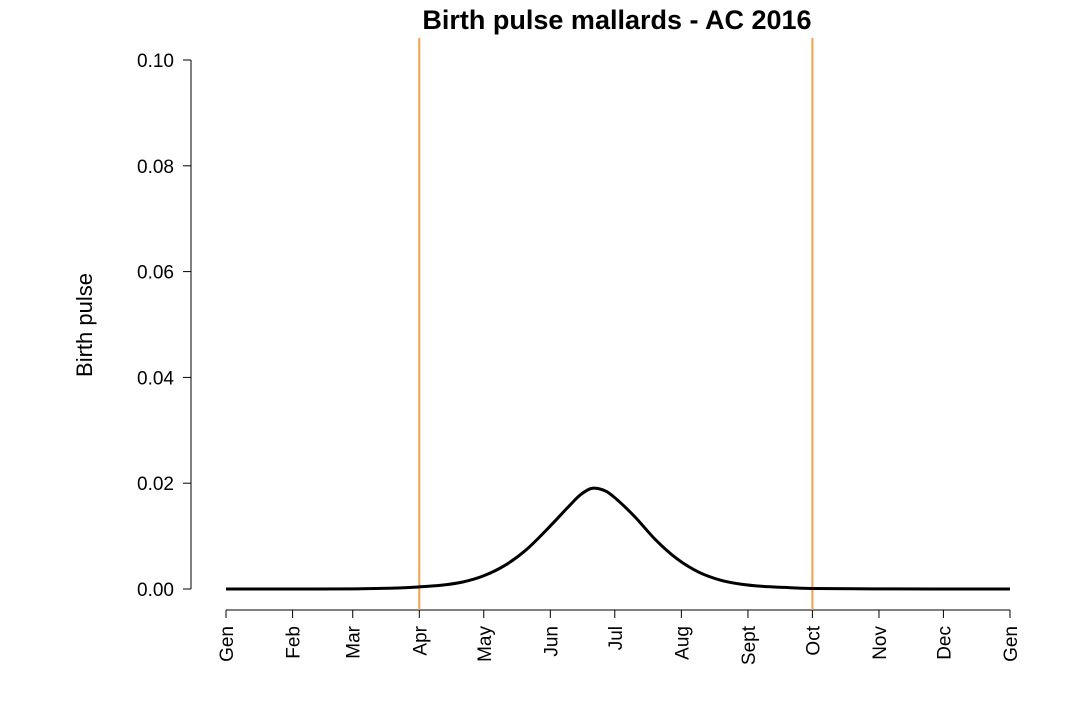 This screenshot has width=1080, height=706. What do you see at coordinates (164, 326) in the screenshot?
I see `y-ticks: 0.00 0.02 0.04 0.06 0.08 0.10` at bounding box center [164, 326].